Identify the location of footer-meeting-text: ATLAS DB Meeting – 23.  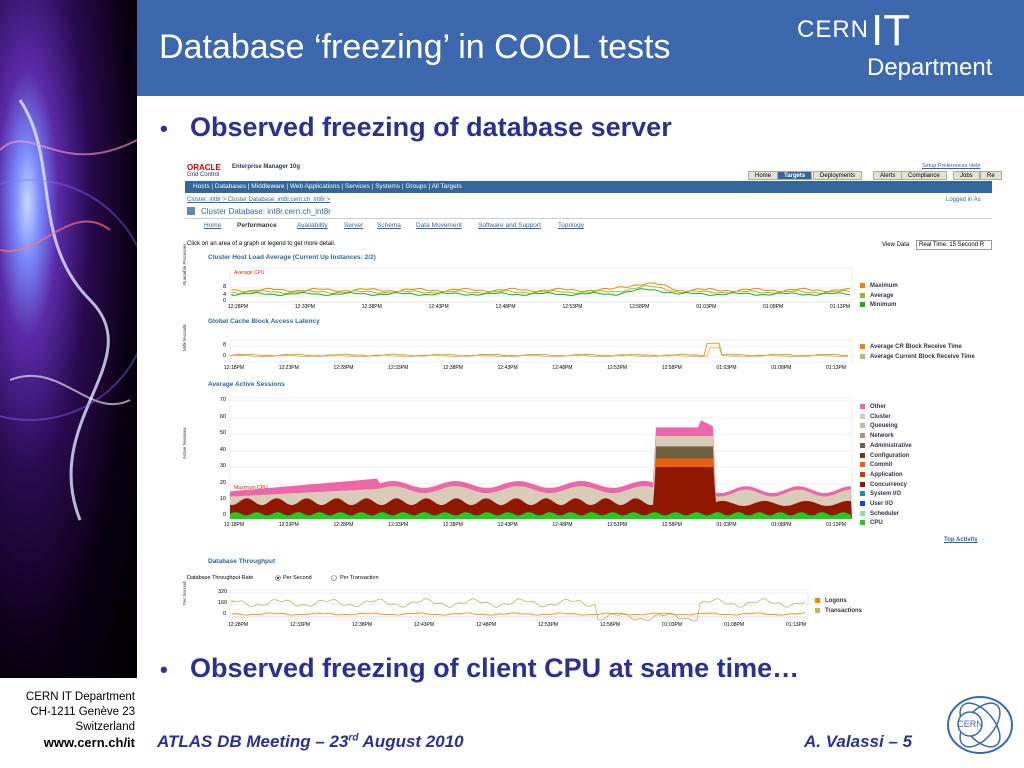
(253, 741).